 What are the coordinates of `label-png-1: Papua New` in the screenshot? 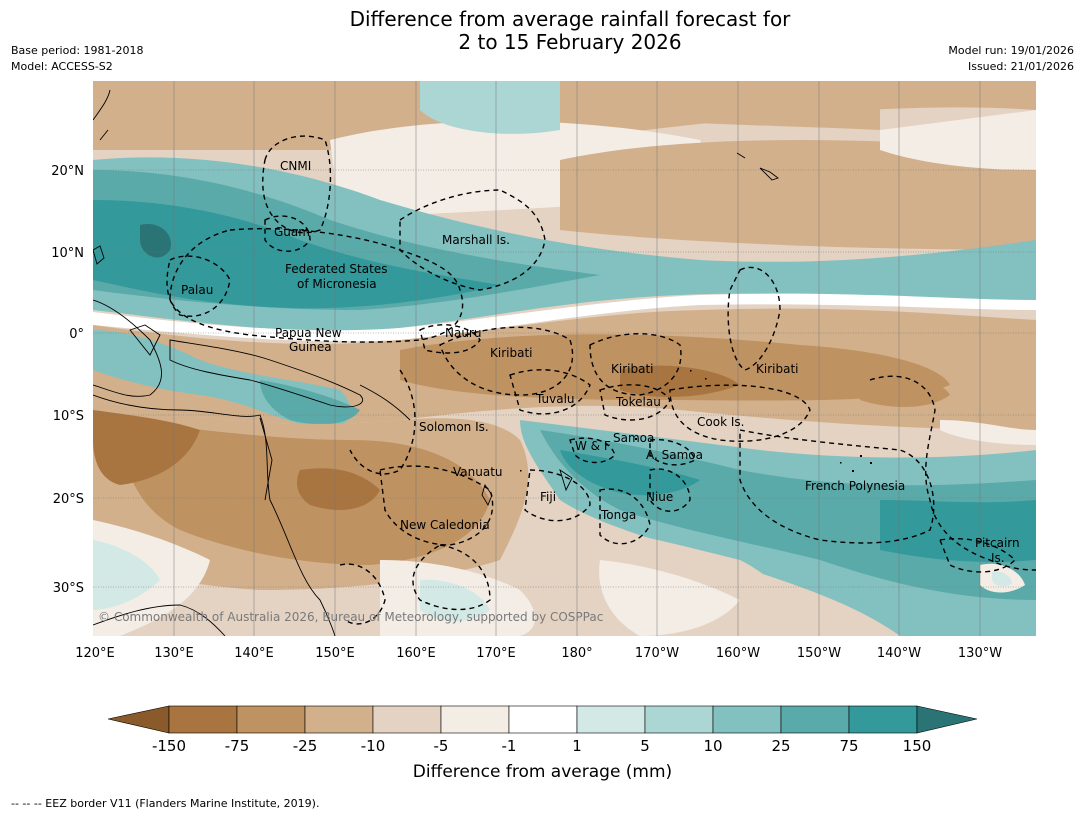 It's located at (308, 333).